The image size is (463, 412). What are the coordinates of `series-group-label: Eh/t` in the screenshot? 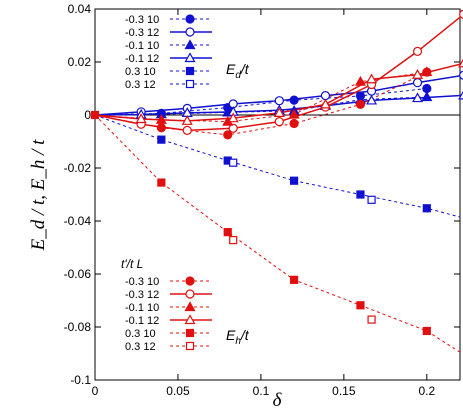 It's located at (238, 337).